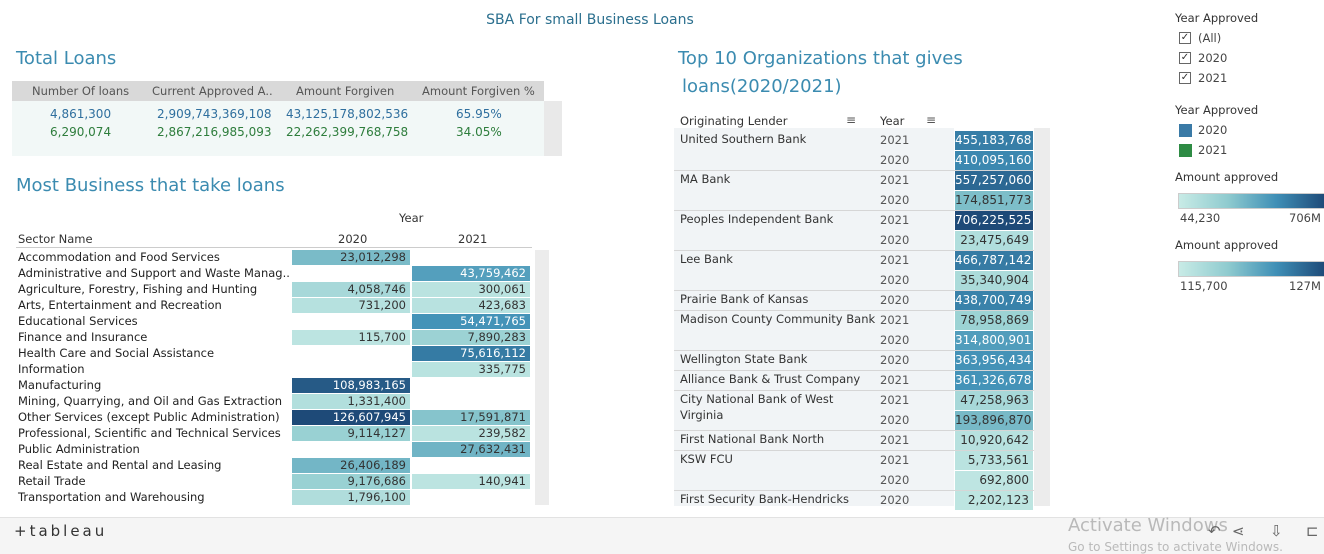  Describe the element at coordinates (757, 399) in the screenshot. I see `lender-name: City National Bank of West` at that location.